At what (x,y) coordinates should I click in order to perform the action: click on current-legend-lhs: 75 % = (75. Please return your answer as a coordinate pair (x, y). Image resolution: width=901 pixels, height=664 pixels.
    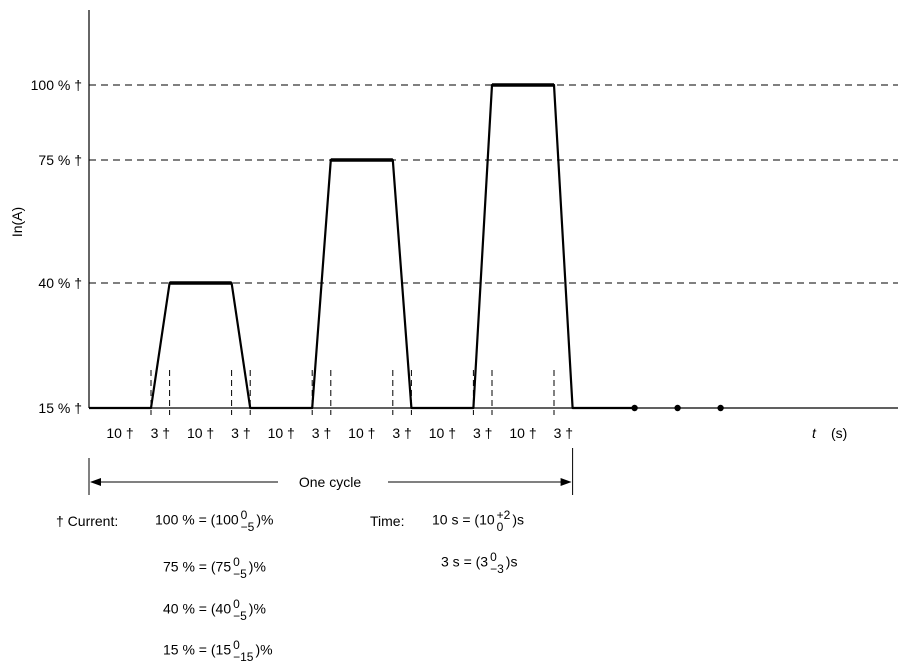
    Looking at the image, I should click on (197, 567).